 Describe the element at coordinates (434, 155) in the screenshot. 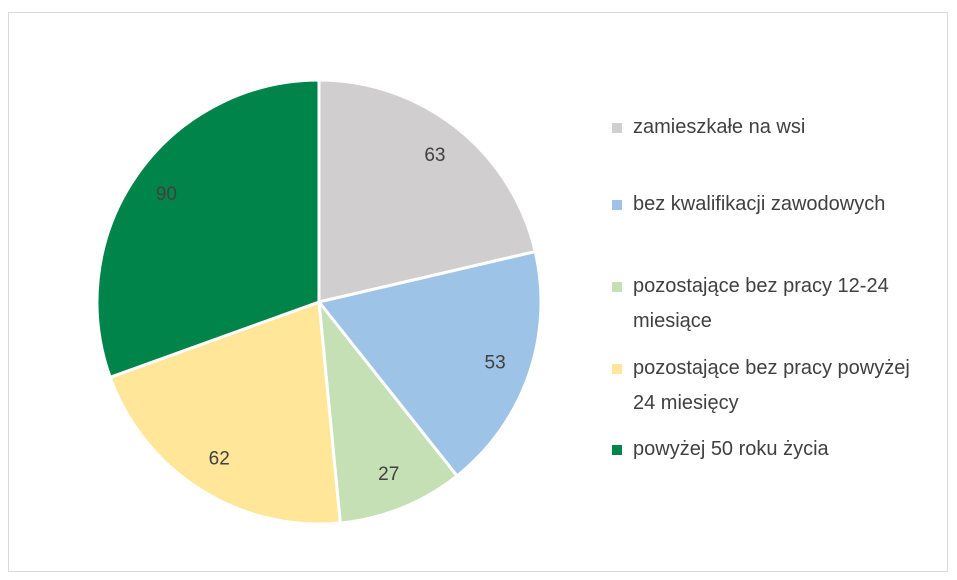

I see `data-label: 63` at that location.